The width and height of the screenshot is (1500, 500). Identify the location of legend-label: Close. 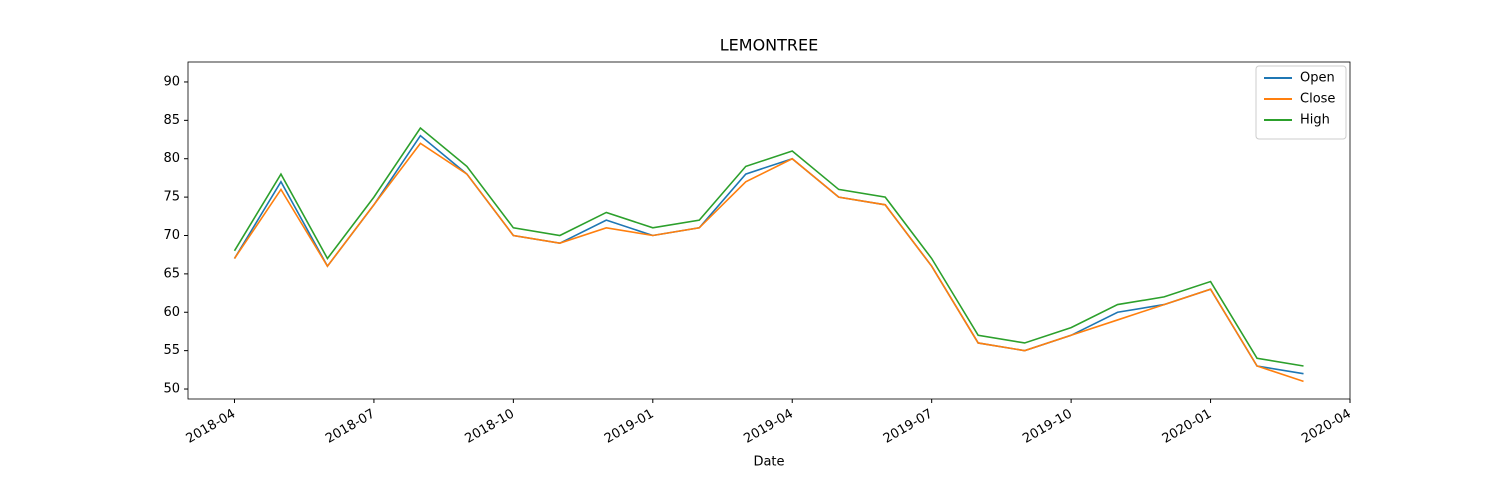
(1317, 99).